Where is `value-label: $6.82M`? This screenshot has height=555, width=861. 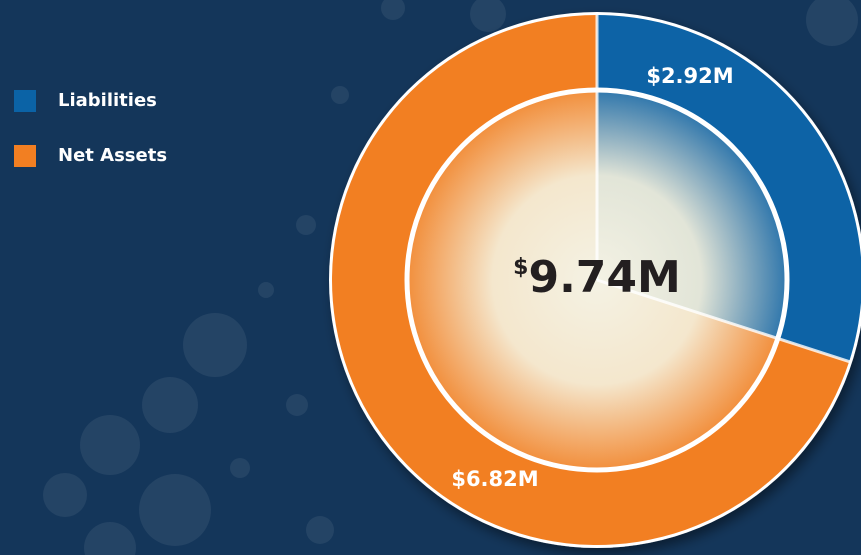
value-label: $6.82M is located at coordinates (494, 479).